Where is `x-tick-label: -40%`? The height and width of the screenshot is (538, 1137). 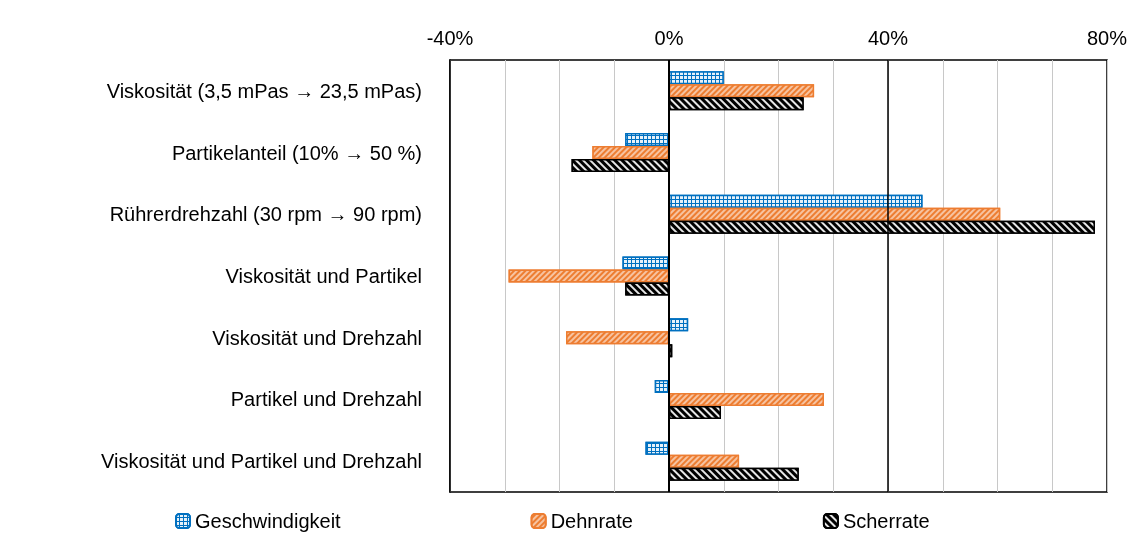
x-tick-label: -40% is located at coordinates (450, 38).